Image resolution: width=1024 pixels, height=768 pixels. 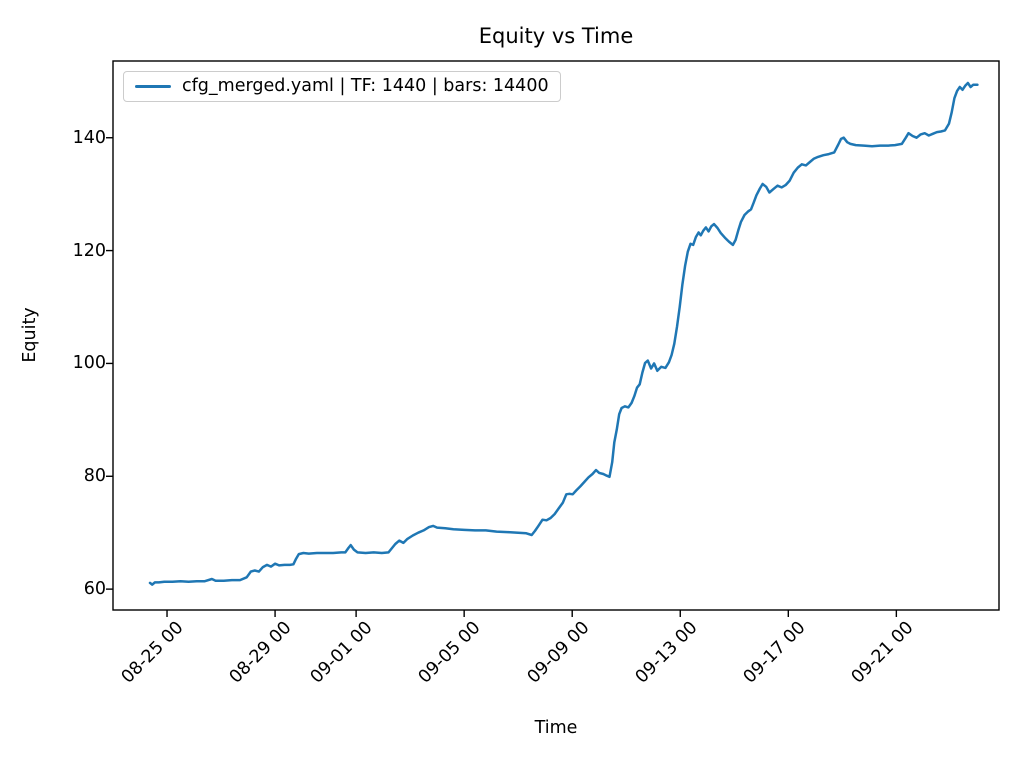 I want to click on legend: cfg_merged.yaml | TF: 1440 | bars: 14400, so click(x=342, y=86).